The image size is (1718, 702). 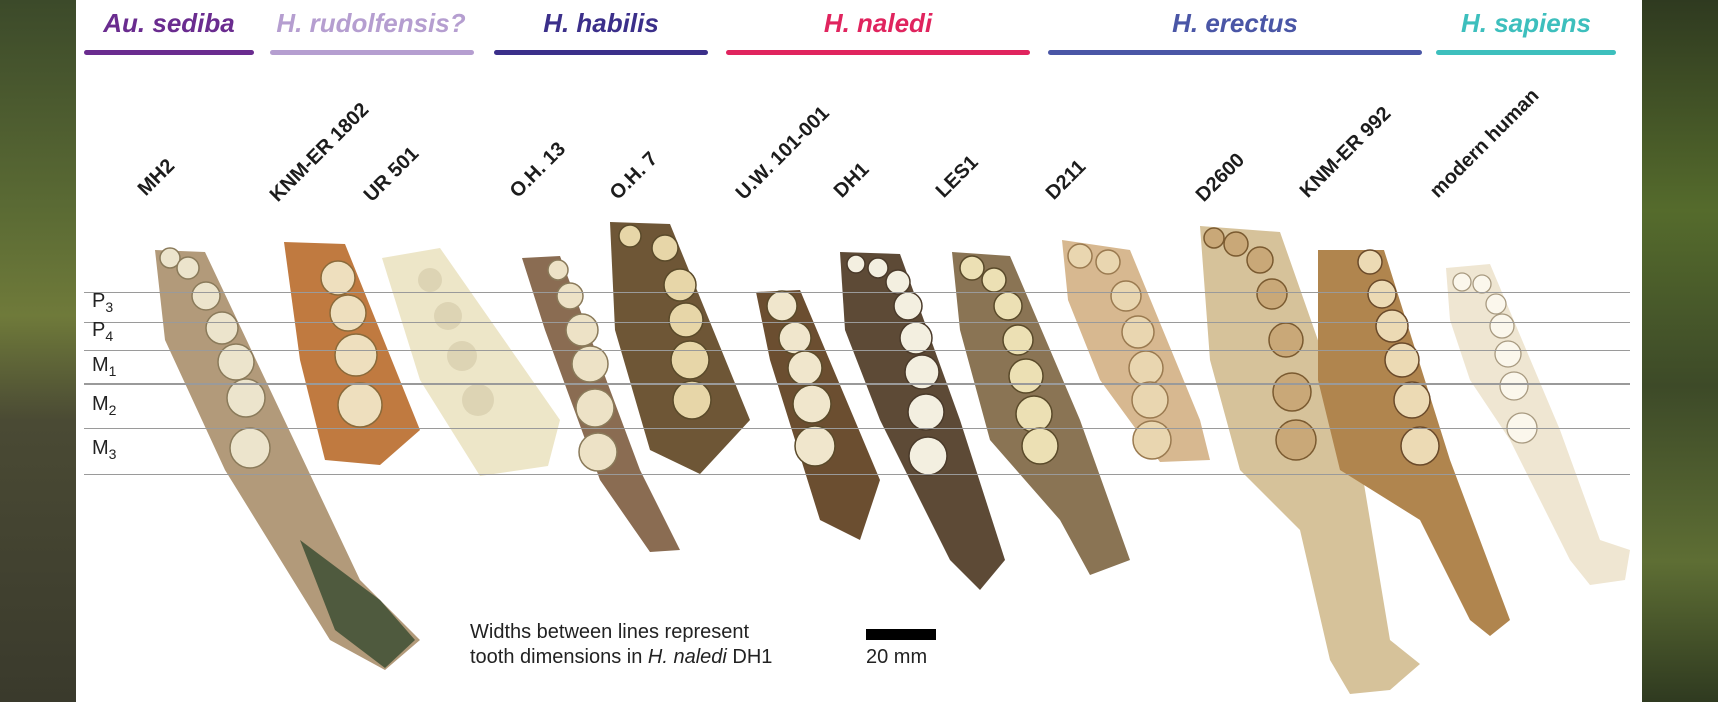 I want to click on group-bar-h-erectus, so click(x=1235, y=52).